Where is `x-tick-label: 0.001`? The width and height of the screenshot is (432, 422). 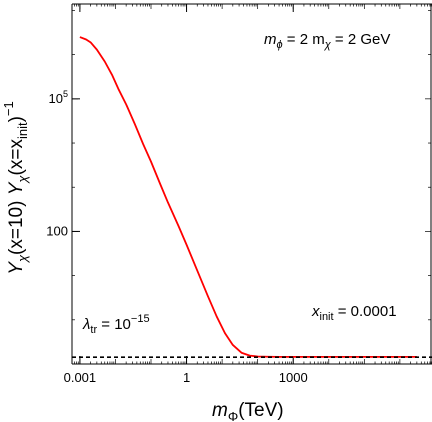 x-tick-label: 0.001 is located at coordinates (80, 377).